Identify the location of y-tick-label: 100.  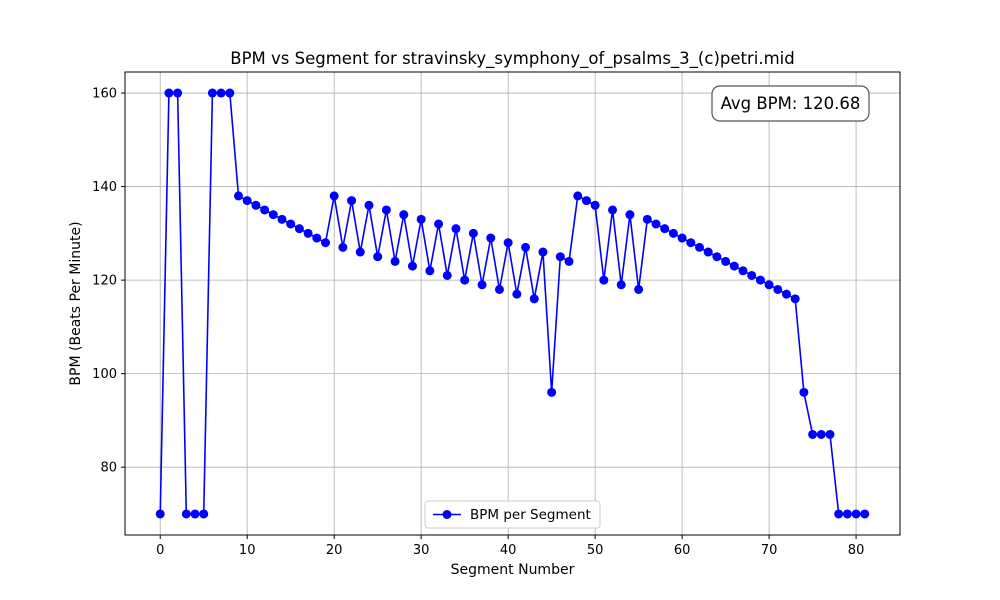
(104, 374).